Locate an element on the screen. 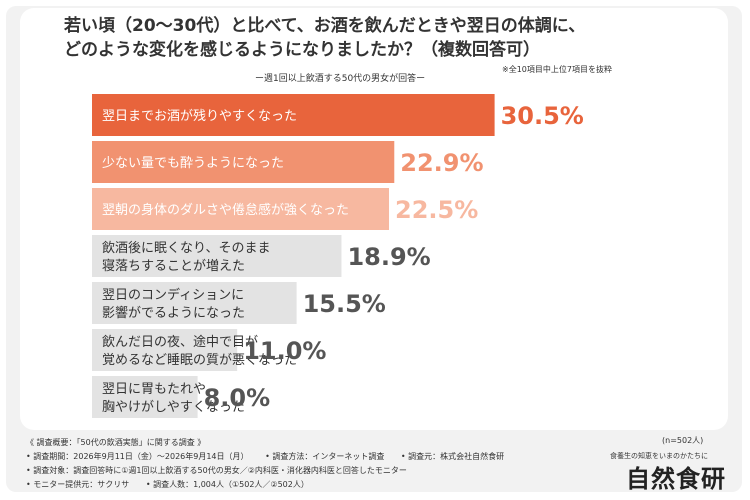 This screenshot has height=500, width=750. footer-provider: • モニター提供元：サクリサ is located at coordinates (78, 484).